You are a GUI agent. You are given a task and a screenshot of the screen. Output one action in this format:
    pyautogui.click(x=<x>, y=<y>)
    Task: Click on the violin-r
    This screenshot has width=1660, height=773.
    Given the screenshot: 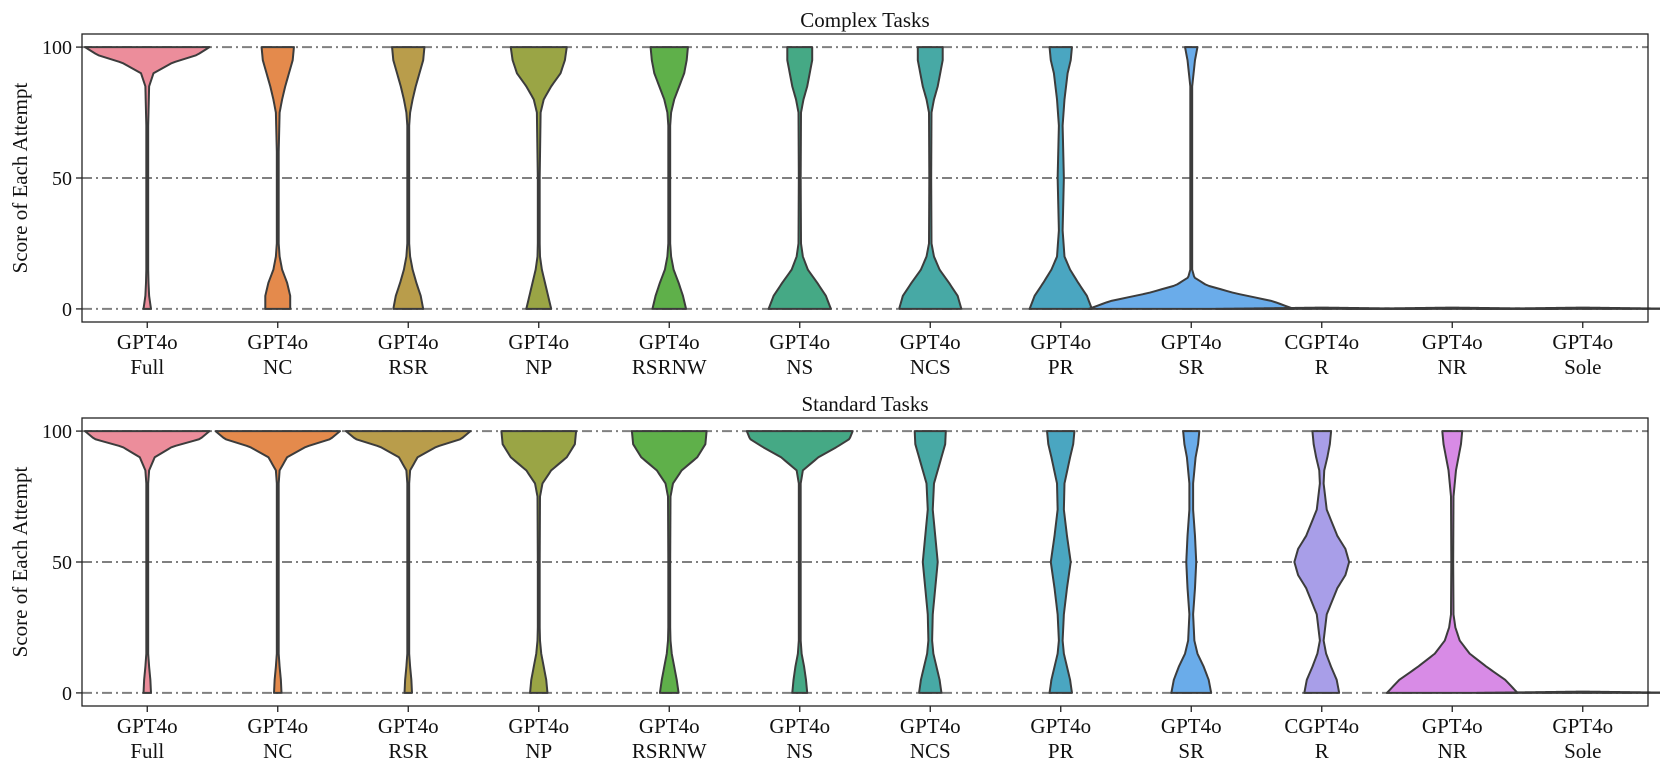 What is the action you would take?
    pyautogui.click(x=1322, y=562)
    